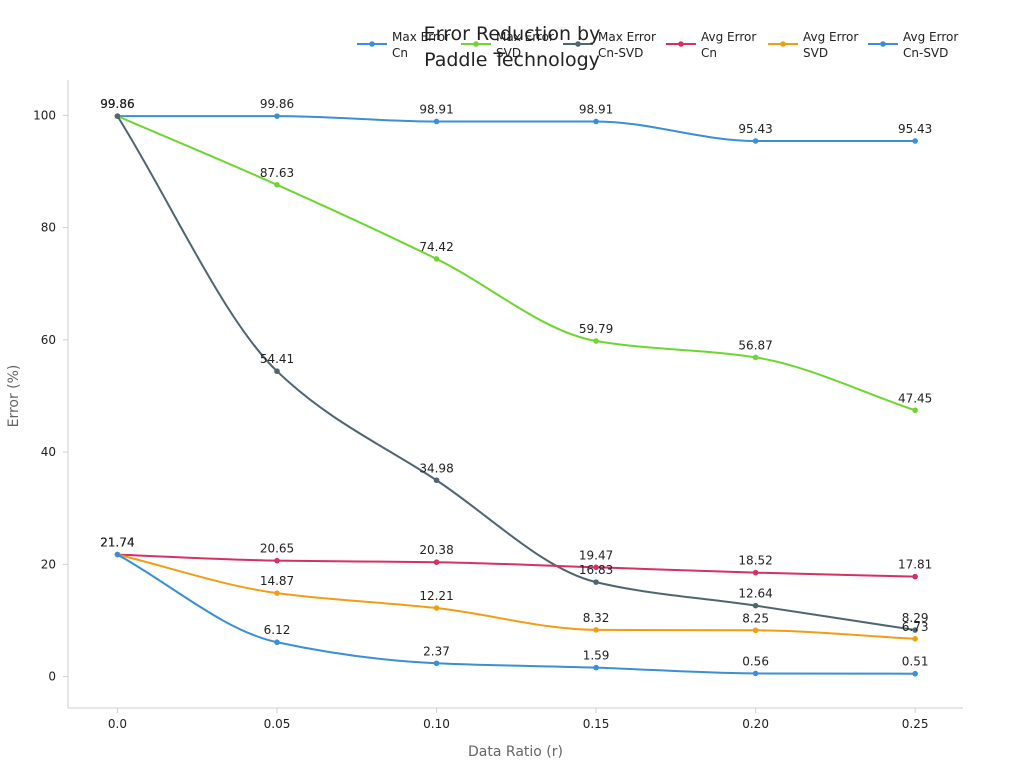 Image resolution: width=1024 pixels, height=768 pixels. I want to click on data-label: 47.45, so click(915, 398).